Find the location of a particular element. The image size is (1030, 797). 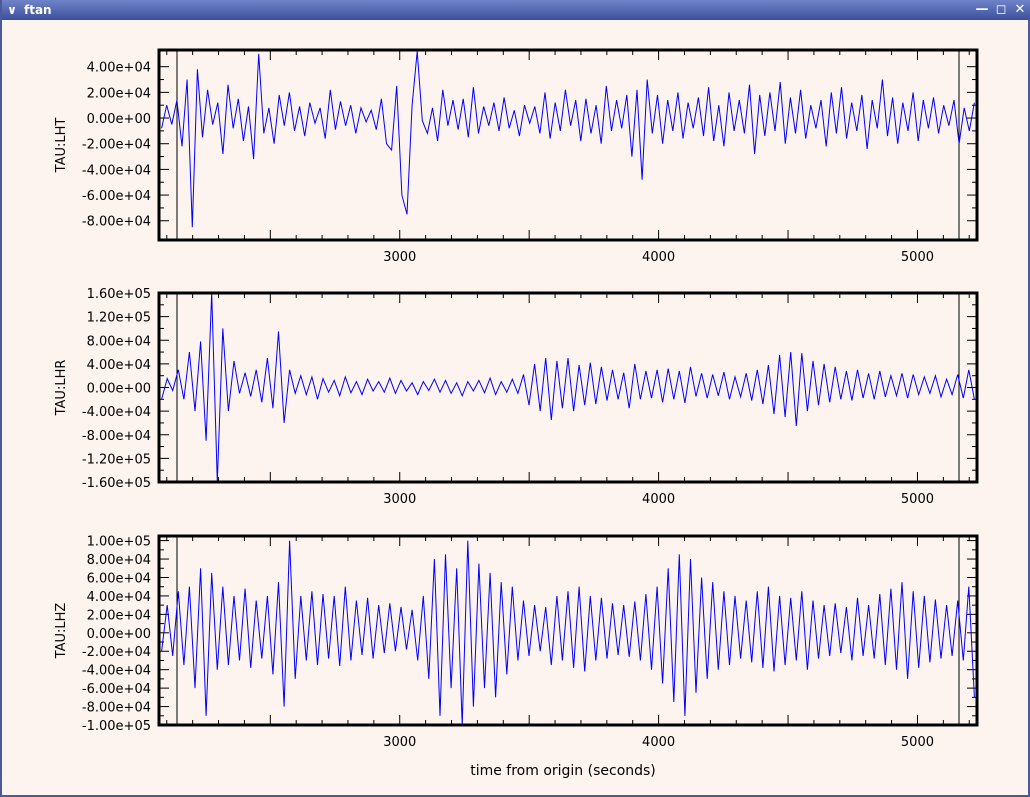

y-tick-label: 1.20e+05 is located at coordinates (119, 318).